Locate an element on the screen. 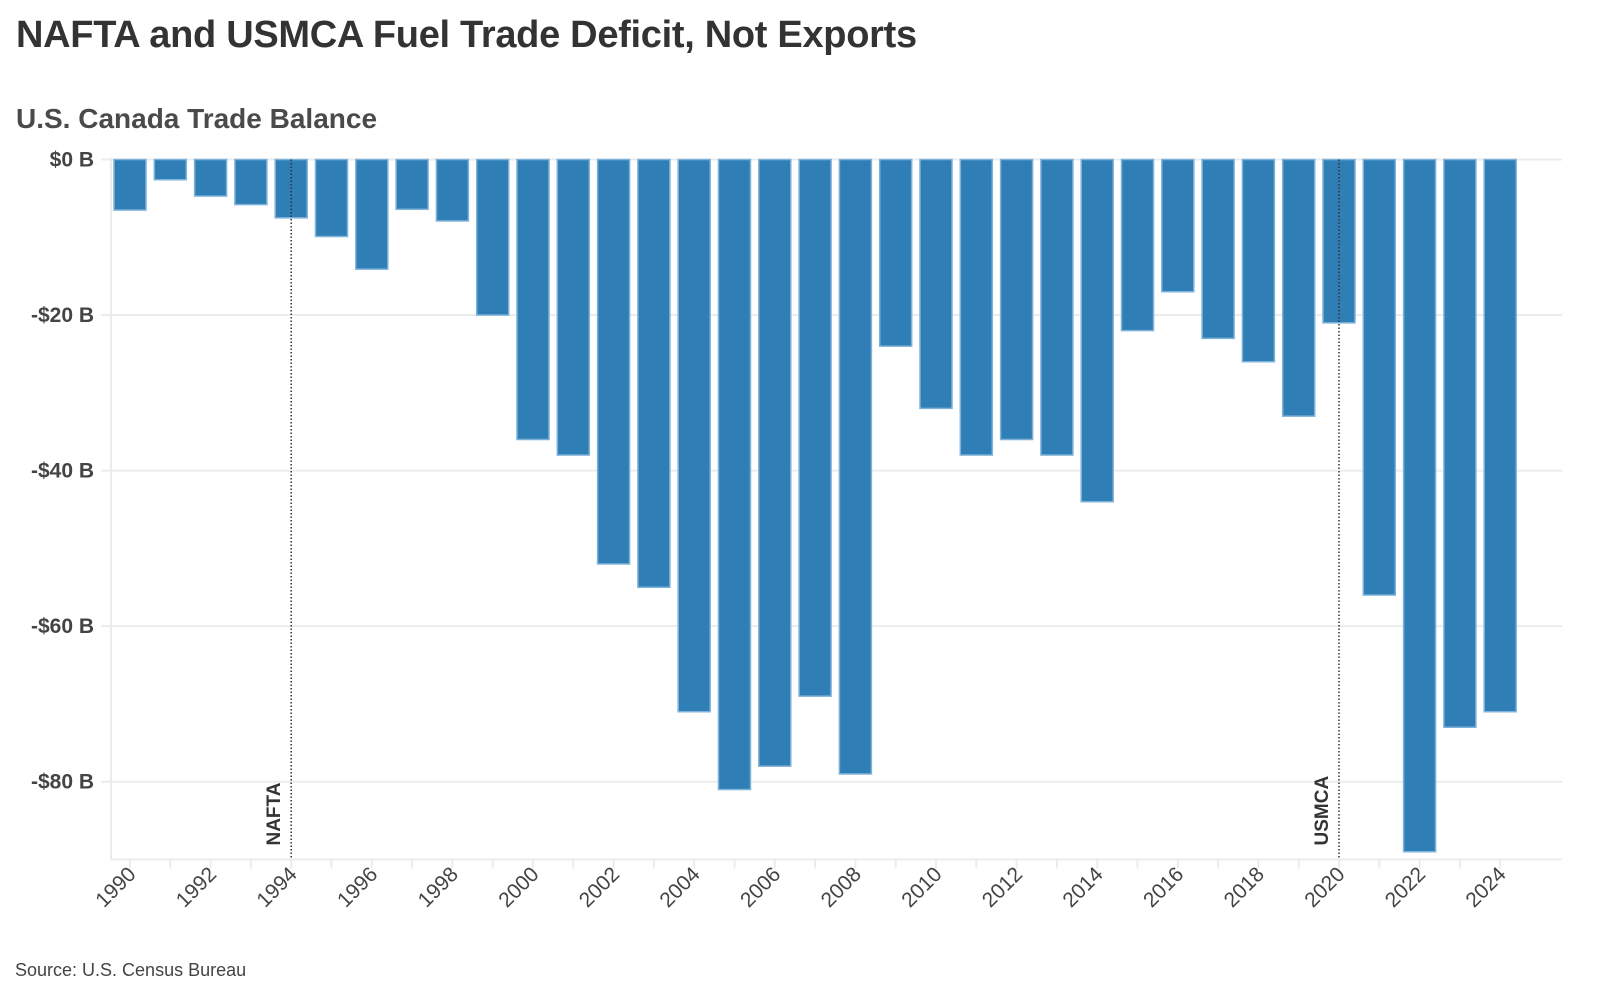 This screenshot has width=1600, height=1000. bar-2005 is located at coordinates (734, 474).